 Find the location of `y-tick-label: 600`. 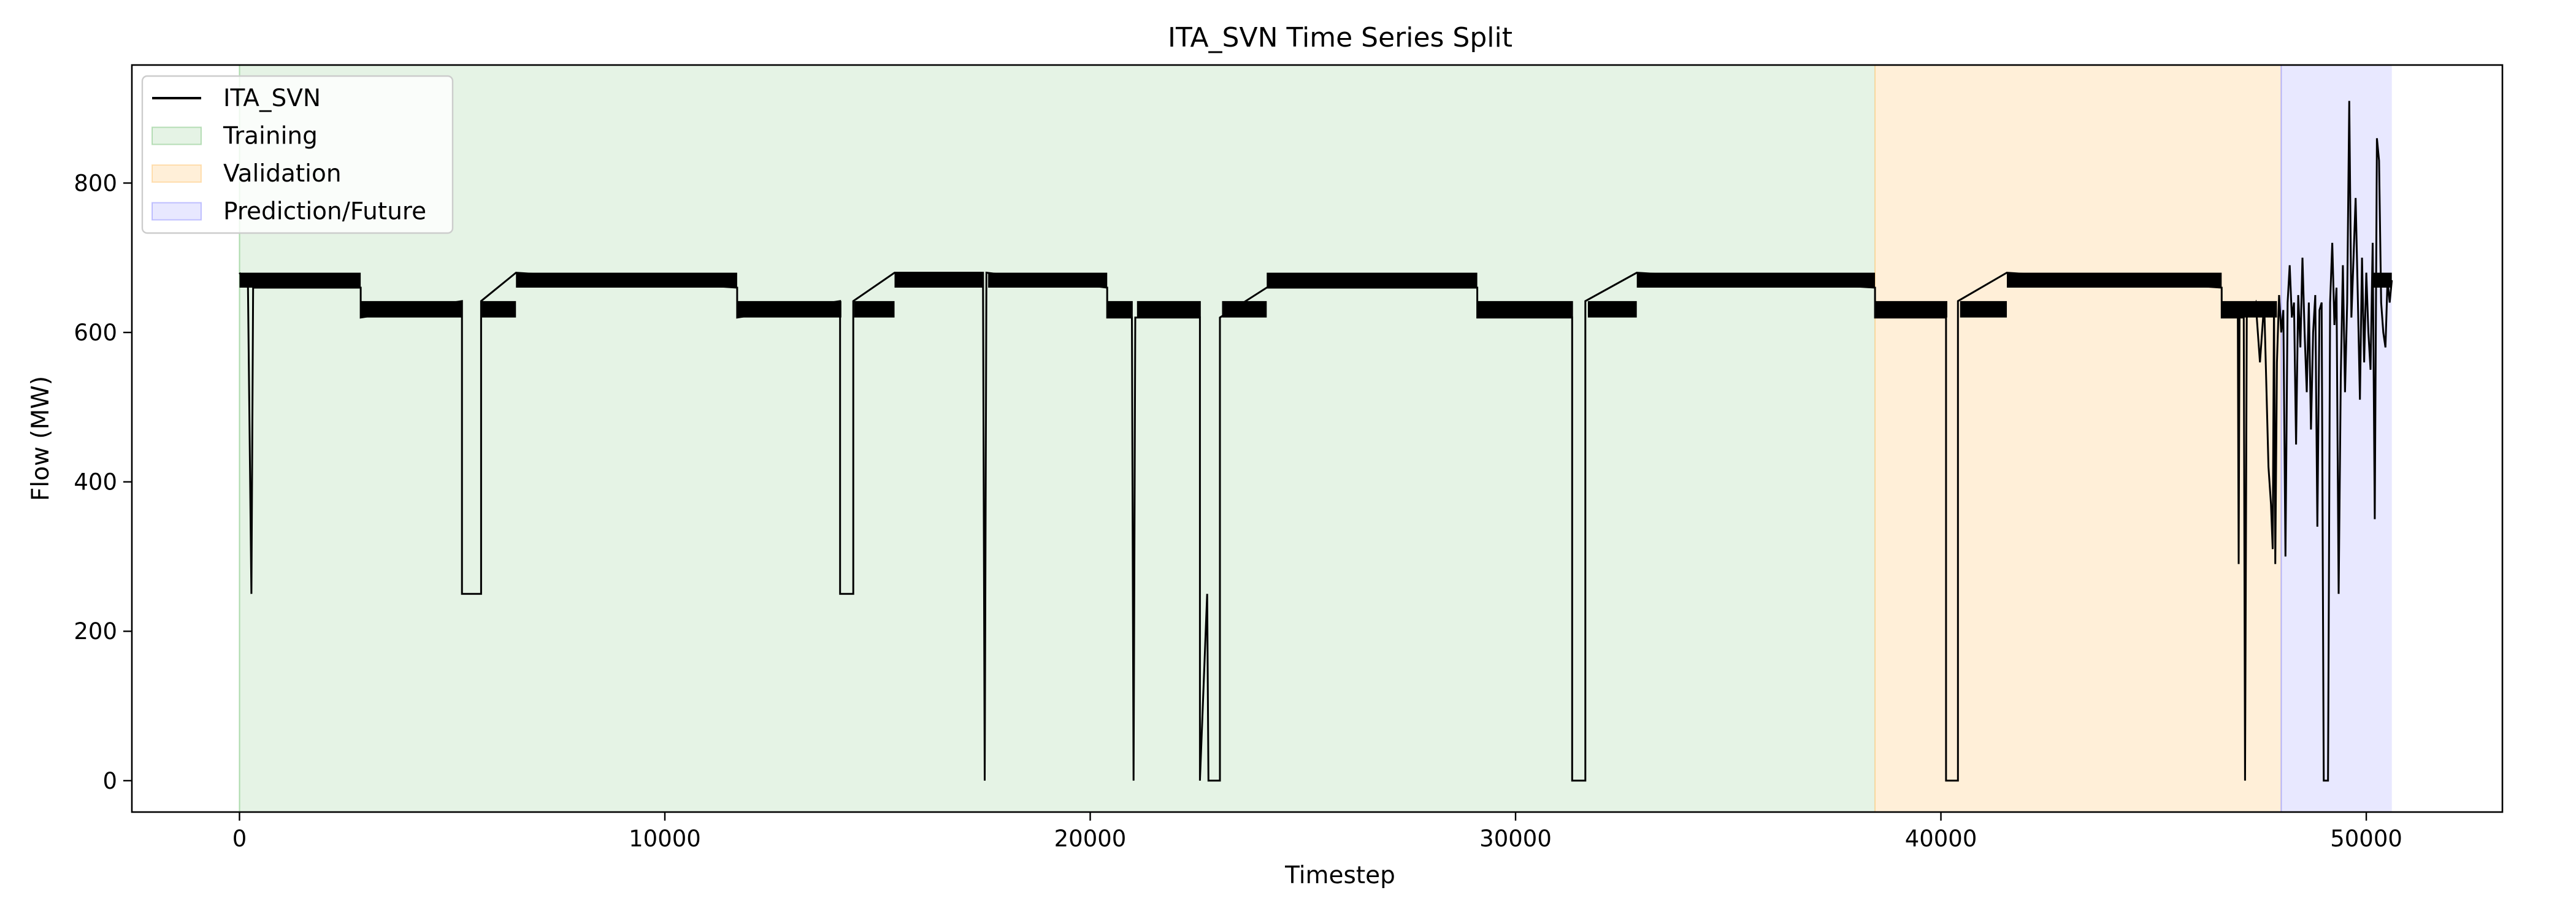

y-tick-label: 600 is located at coordinates (95, 333).